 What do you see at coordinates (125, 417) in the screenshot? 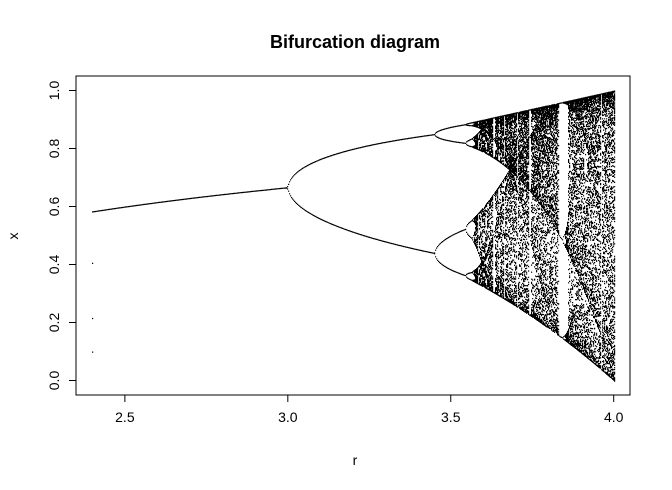
I see `x-tick-label: 2.5` at bounding box center [125, 417].